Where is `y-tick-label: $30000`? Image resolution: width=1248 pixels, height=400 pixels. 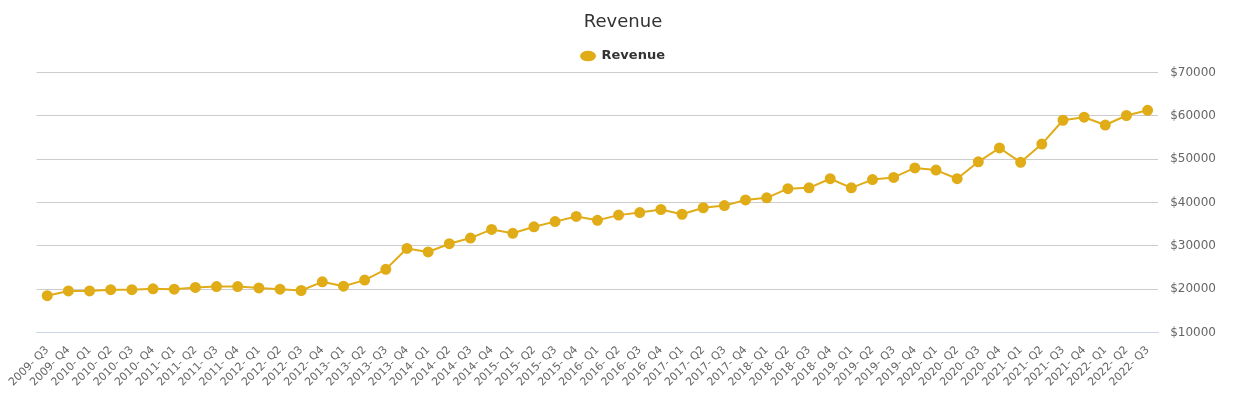 y-tick-label: $30000 is located at coordinates (1193, 245).